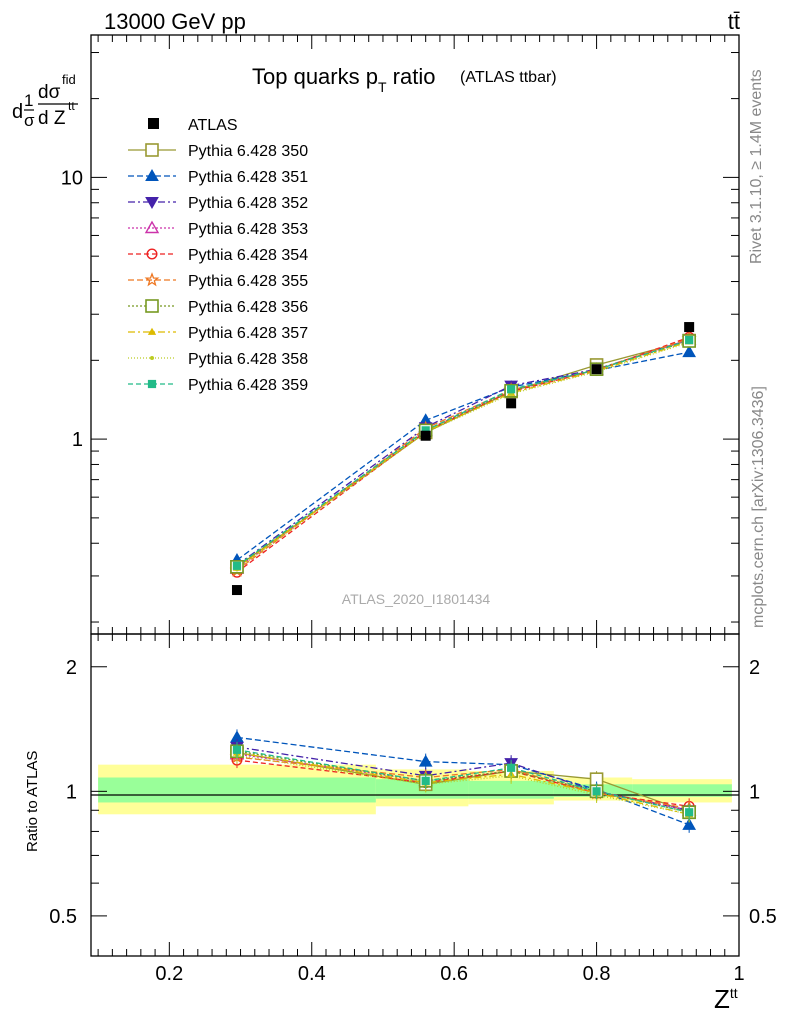 Image resolution: width=786 pixels, height=1024 pixels. What do you see at coordinates (734, 21) in the screenshot?
I see `process-label: tt̄` at bounding box center [734, 21].